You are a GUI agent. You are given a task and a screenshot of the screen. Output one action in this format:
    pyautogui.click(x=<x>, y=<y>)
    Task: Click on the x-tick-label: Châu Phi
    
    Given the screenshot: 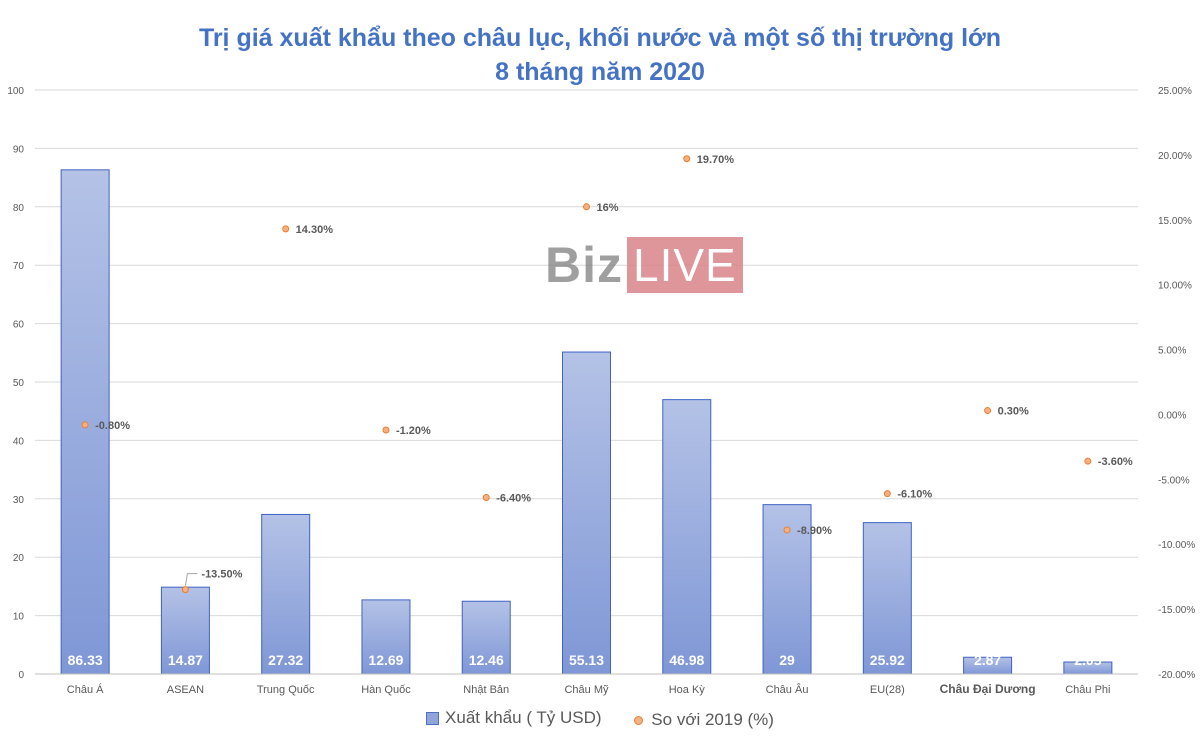 What is the action you would take?
    pyautogui.click(x=1087, y=690)
    